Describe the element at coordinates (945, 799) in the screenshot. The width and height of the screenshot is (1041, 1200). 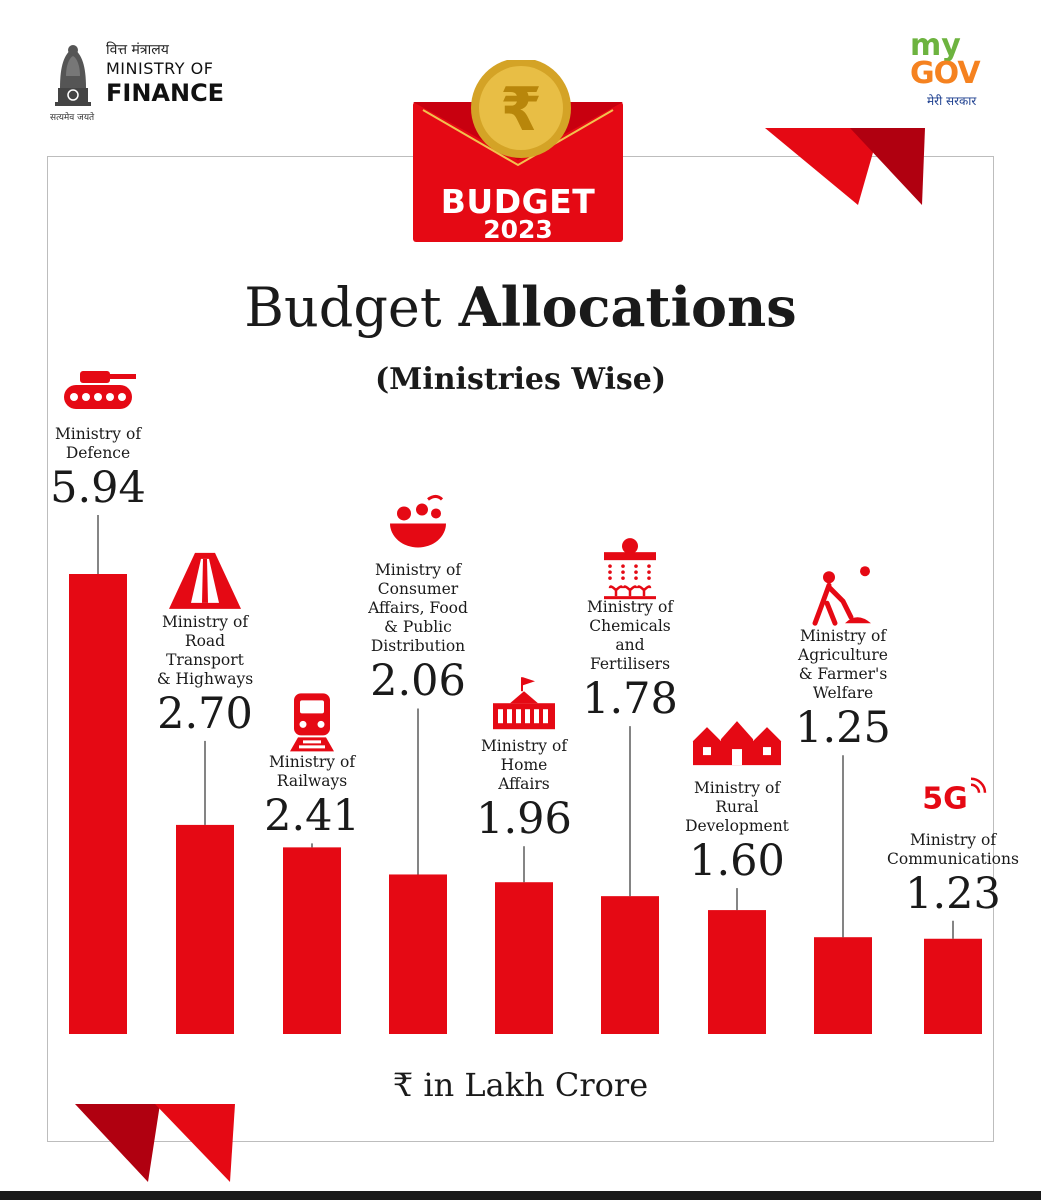
I see `5g-text: 5G` at that location.